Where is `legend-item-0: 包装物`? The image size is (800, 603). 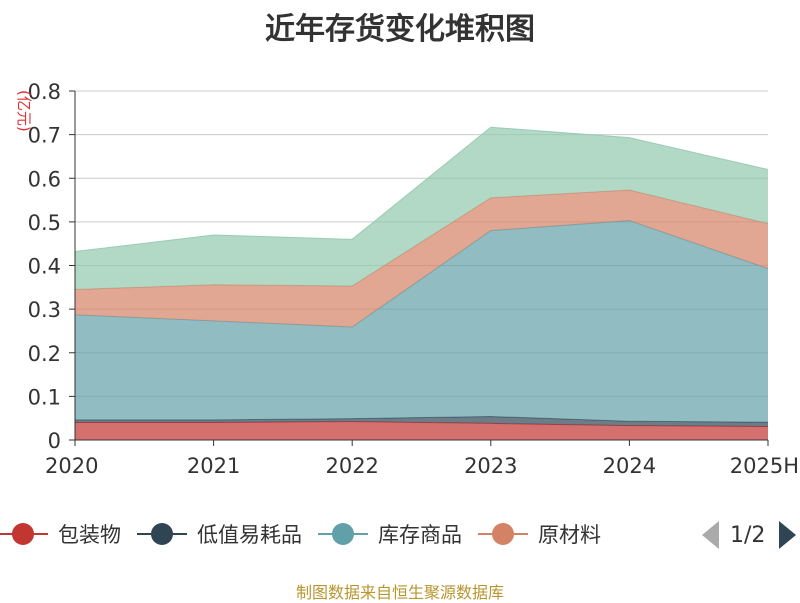 legend-item-0: 包装物 is located at coordinates (60, 534).